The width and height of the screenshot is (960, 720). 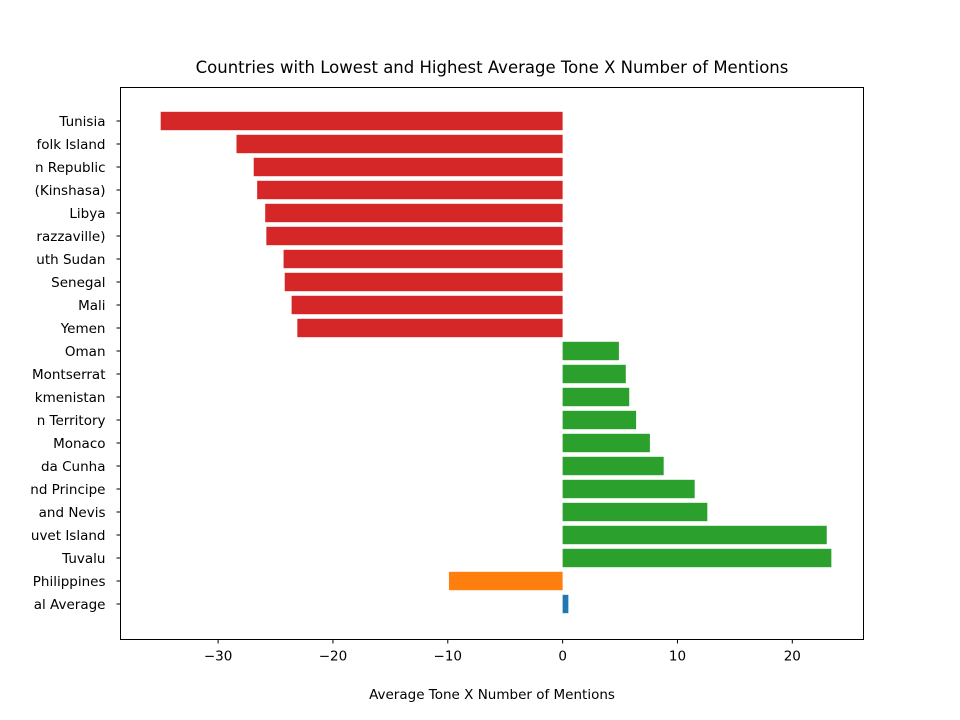 I want to click on y-tick-label-5: razzaville), so click(x=70, y=237).